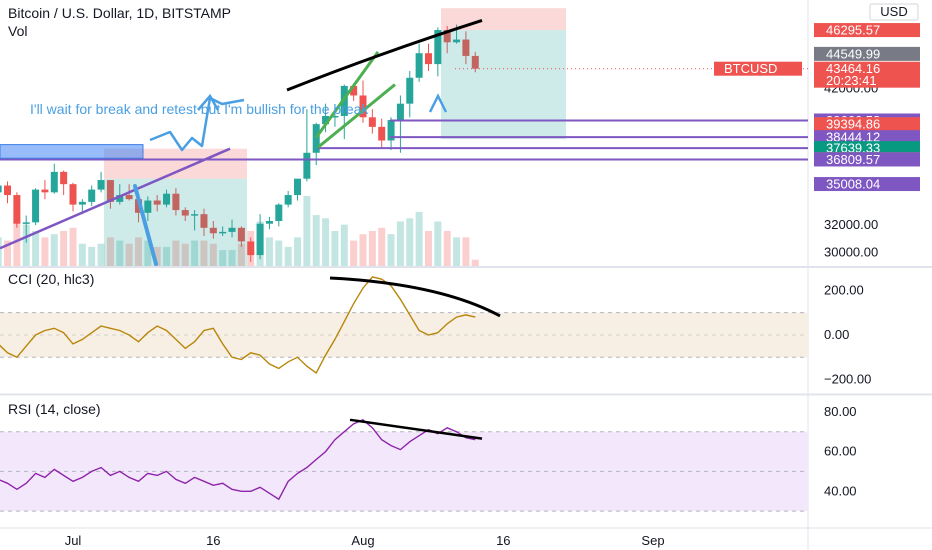 The height and width of the screenshot is (550, 932). Describe the element at coordinates (238, 459) in the screenshot. I see `rsi-line` at that location.